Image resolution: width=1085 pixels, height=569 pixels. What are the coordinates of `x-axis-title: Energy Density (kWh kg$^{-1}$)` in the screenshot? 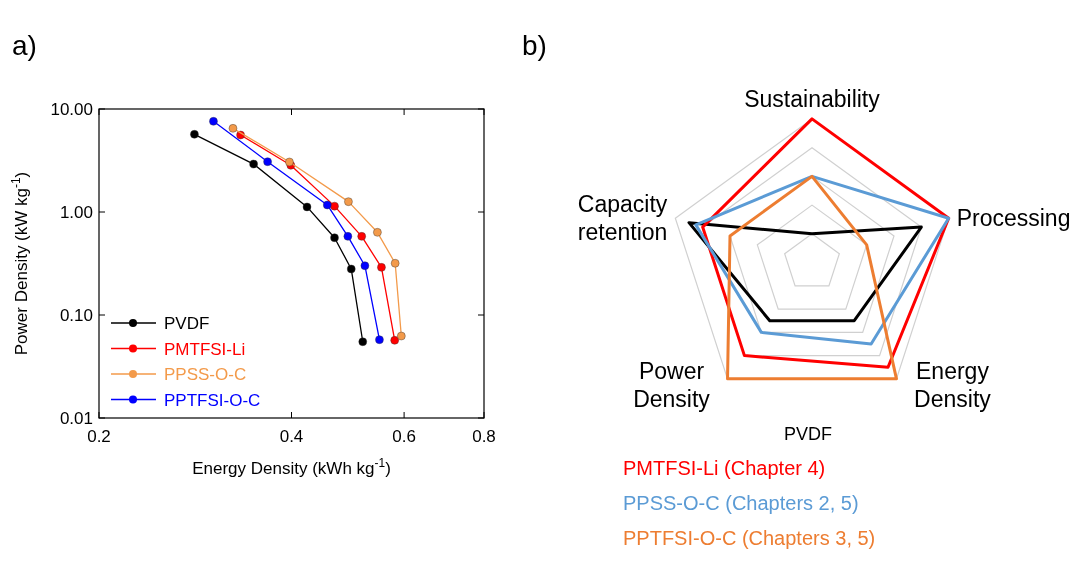 It's located at (291, 467).